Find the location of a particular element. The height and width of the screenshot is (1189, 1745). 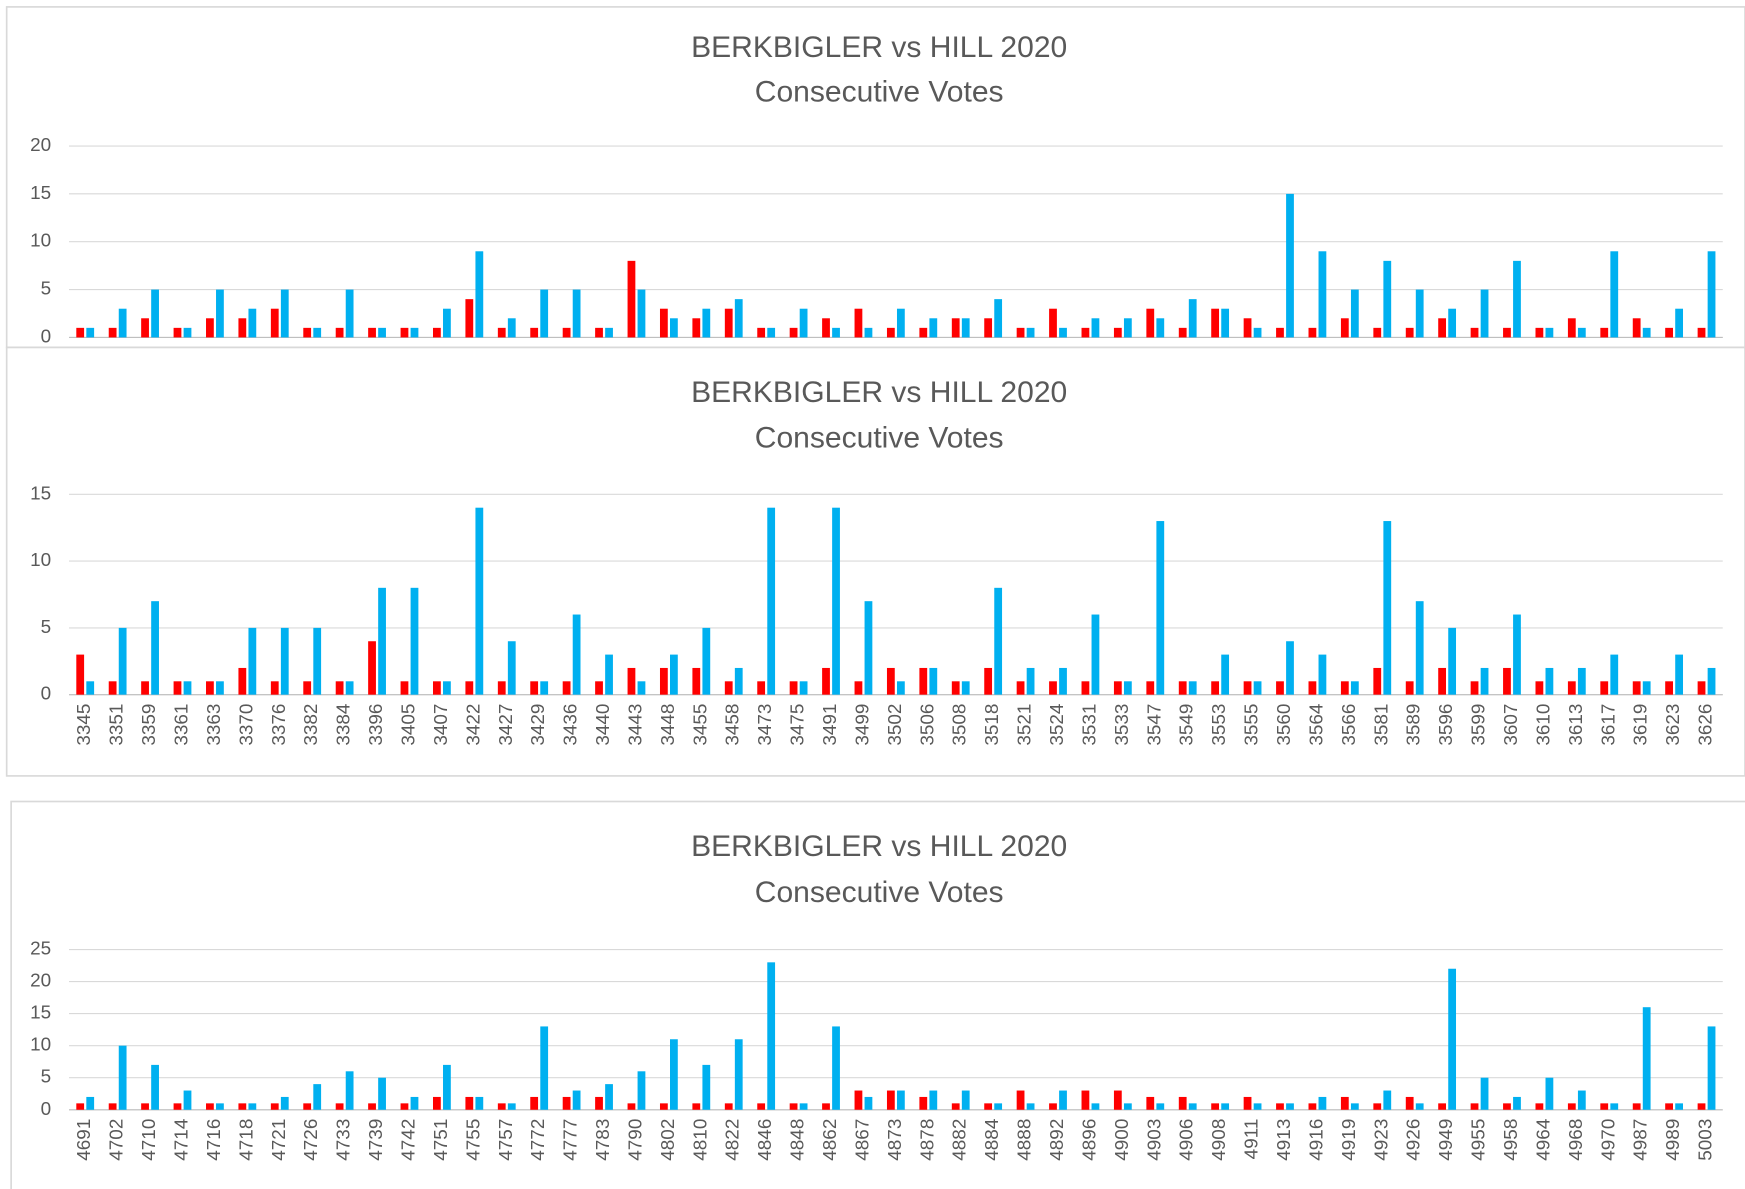

x-tick-label: 3502 is located at coordinates (895, 725).